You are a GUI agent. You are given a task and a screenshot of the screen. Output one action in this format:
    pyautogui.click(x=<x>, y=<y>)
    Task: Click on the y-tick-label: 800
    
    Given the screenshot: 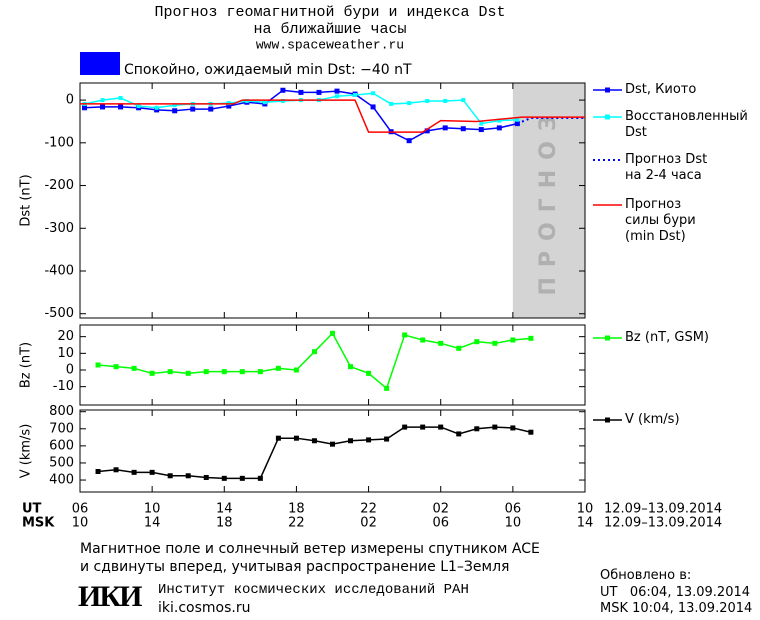 What is the action you would take?
    pyautogui.click(x=61, y=411)
    